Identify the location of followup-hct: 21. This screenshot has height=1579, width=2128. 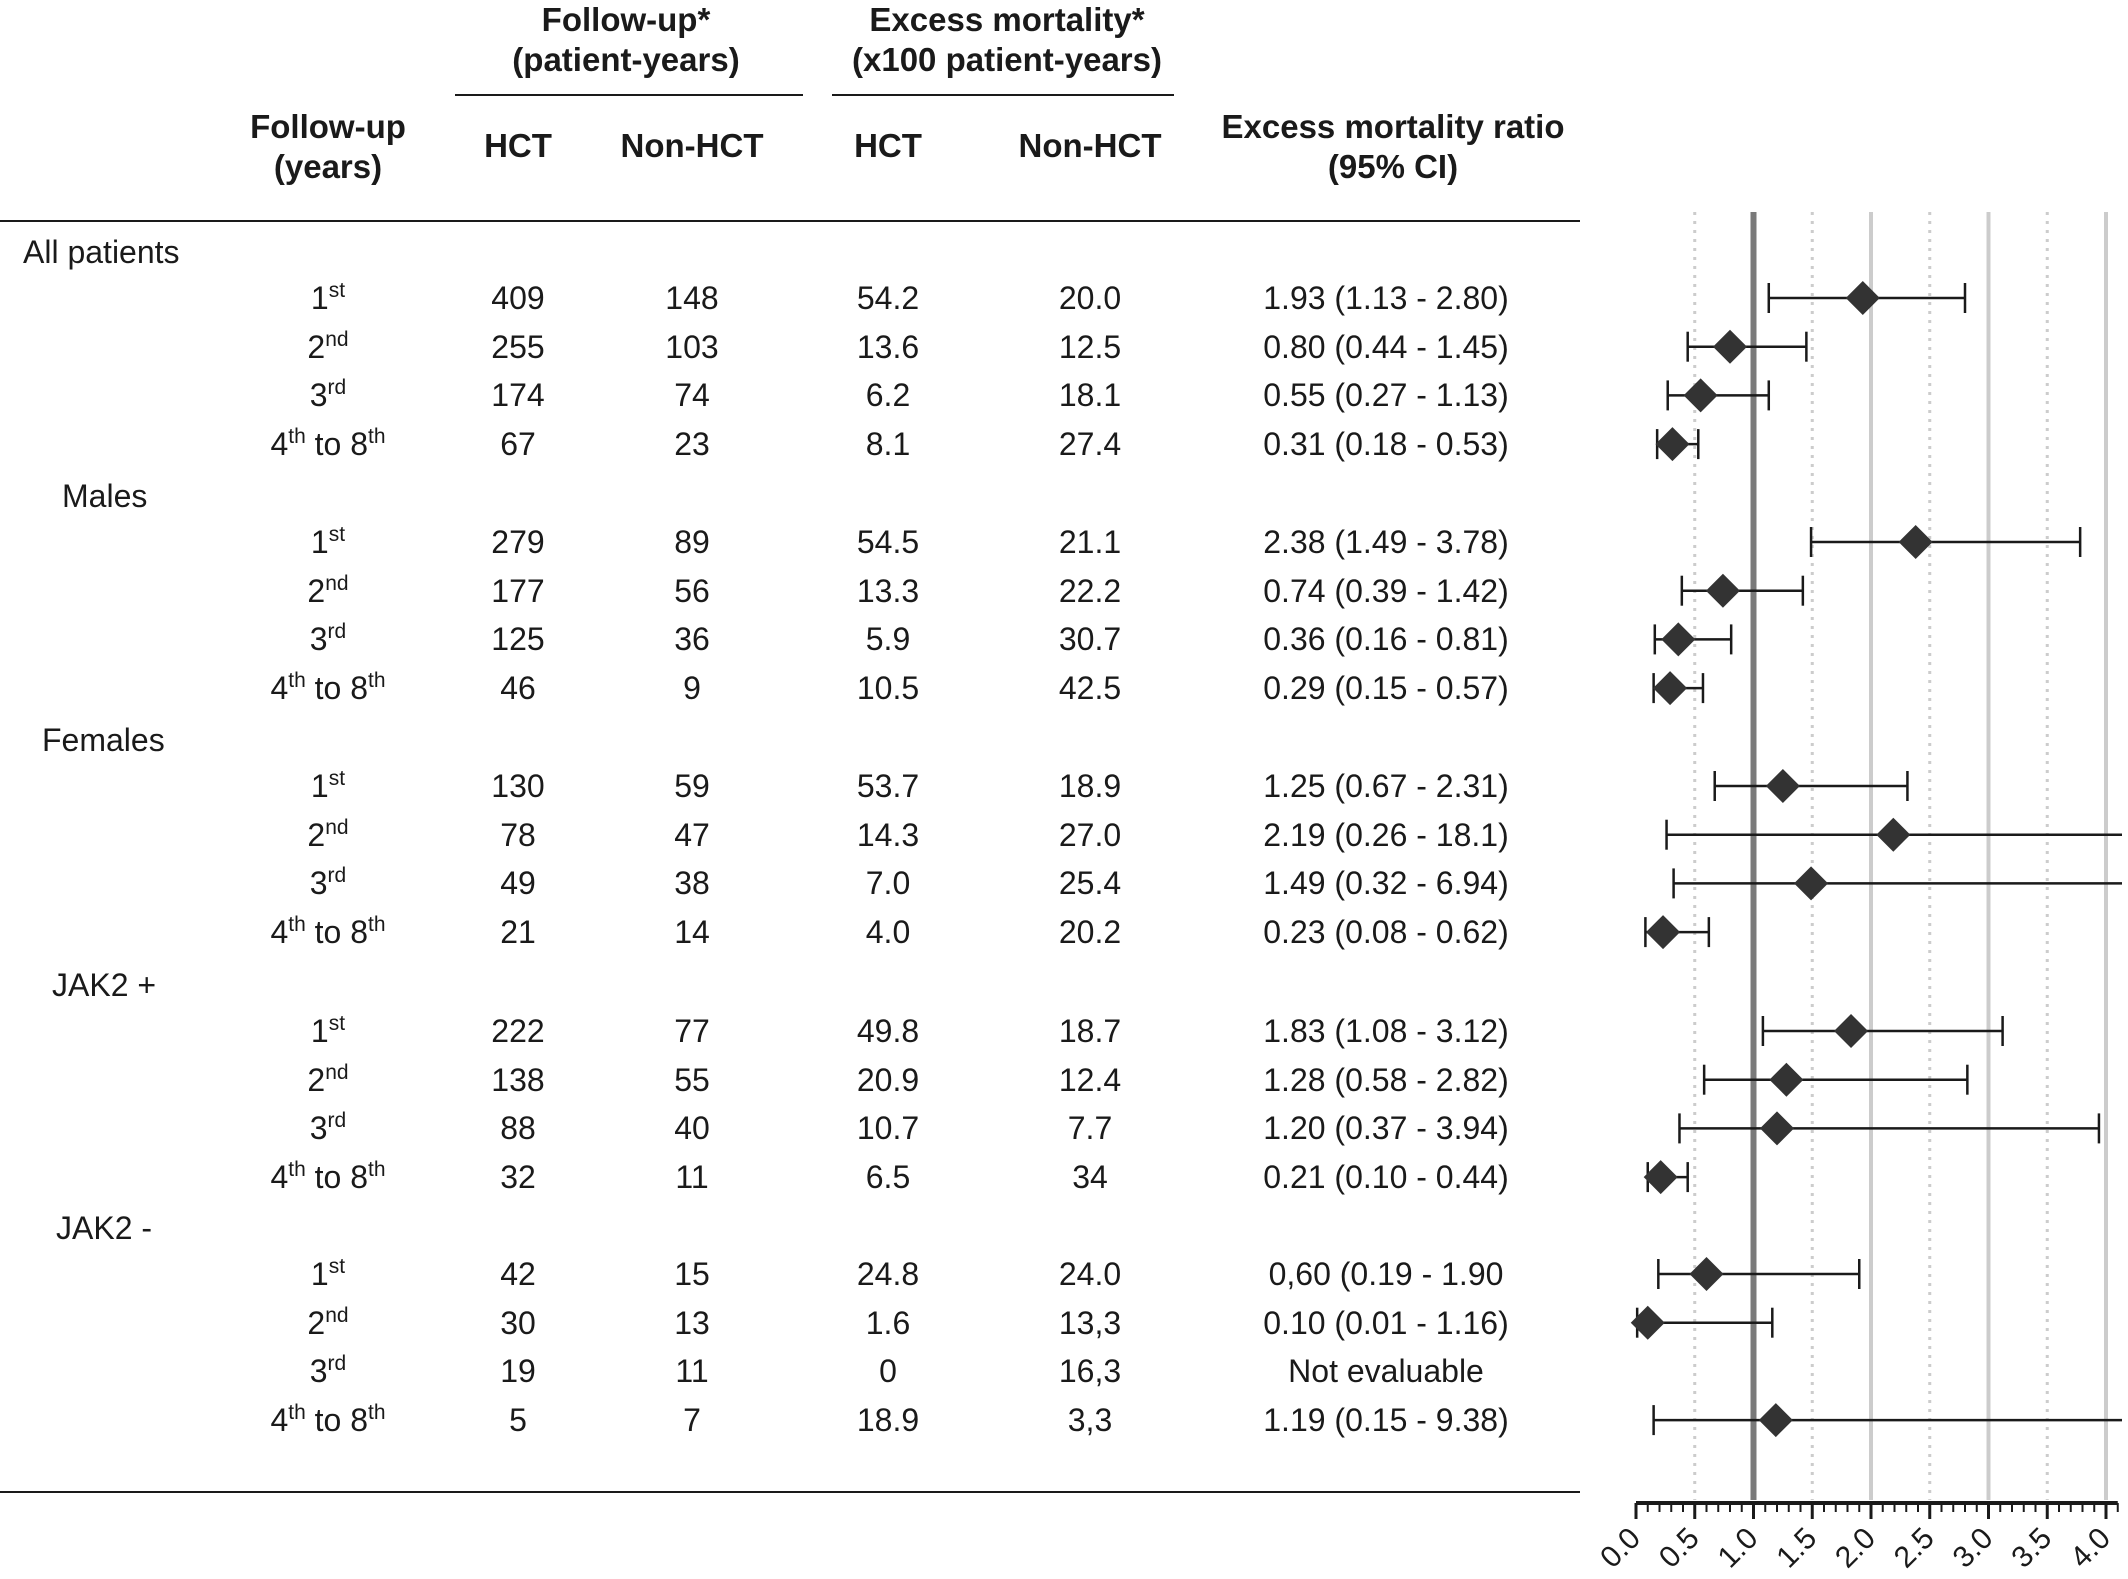
(518, 932).